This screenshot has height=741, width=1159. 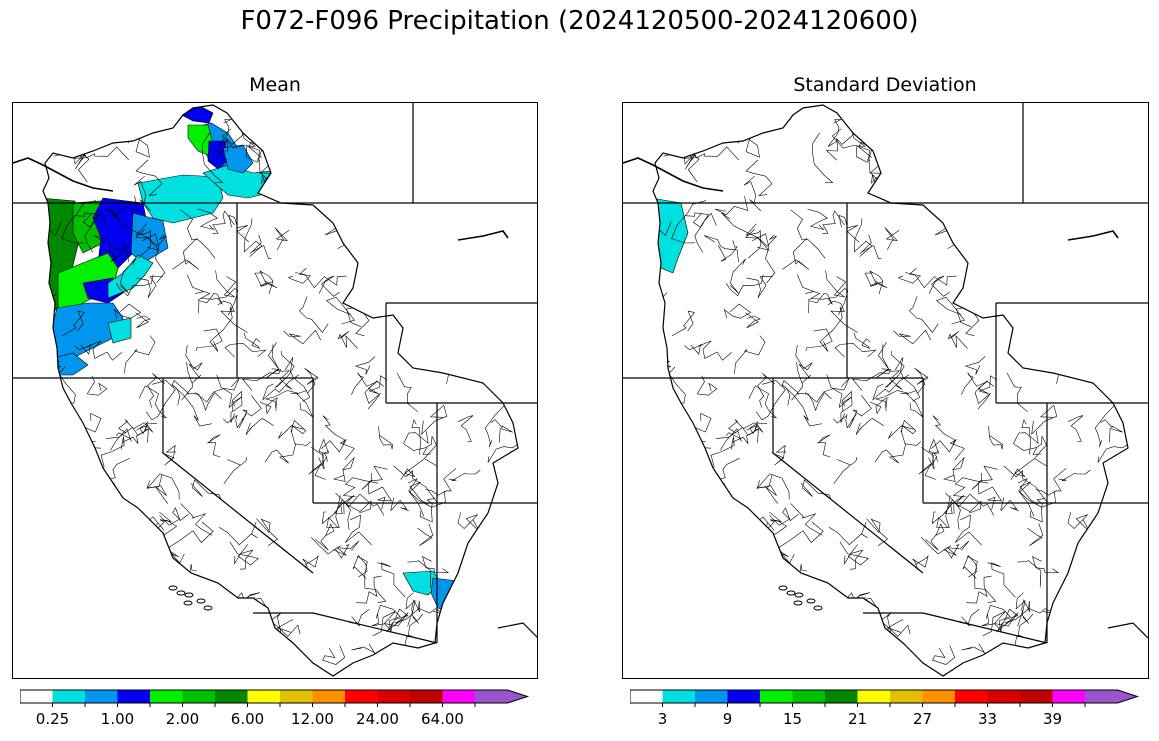 I want to click on stdev-colorbar-label: 27, so click(x=922, y=719).